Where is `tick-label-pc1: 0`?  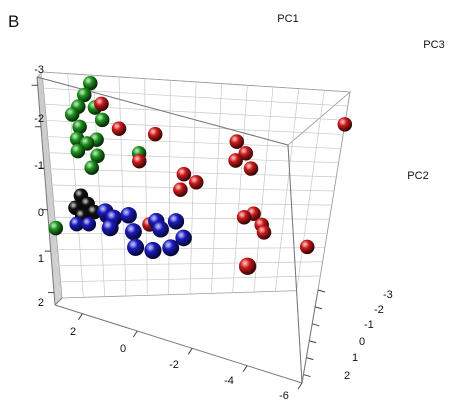
tick-label-pc1: 0 is located at coordinates (123, 349).